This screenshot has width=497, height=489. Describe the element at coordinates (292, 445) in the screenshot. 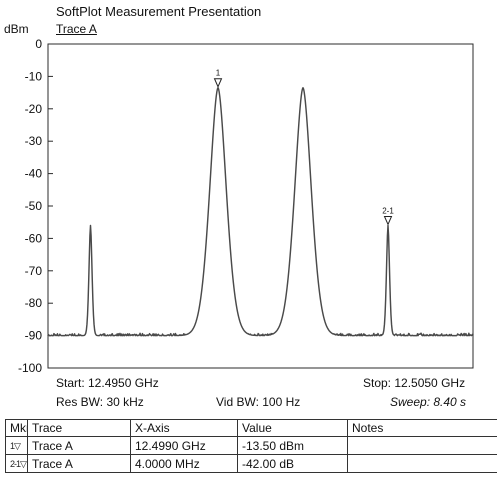

I see `marker-value-cell: -13.50 dBm` at that location.